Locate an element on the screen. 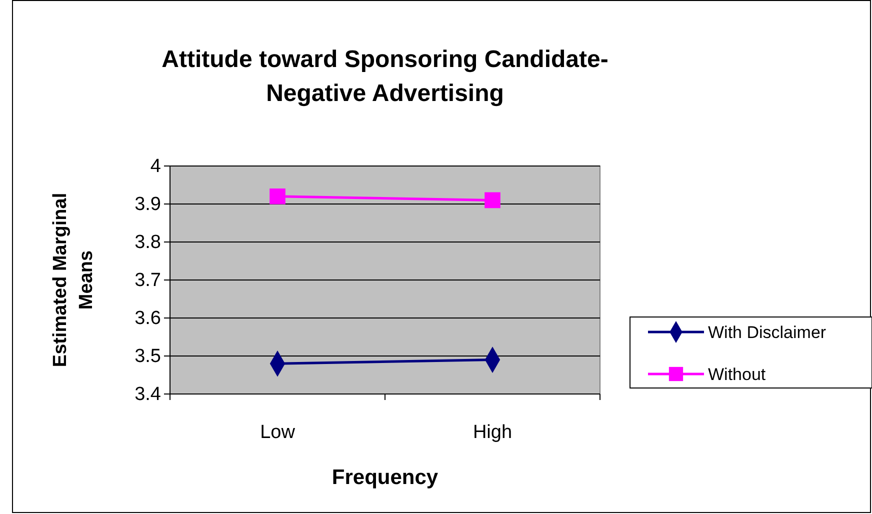 The image size is (872, 514). y-tick-label: 3.6 is located at coordinates (147, 319).